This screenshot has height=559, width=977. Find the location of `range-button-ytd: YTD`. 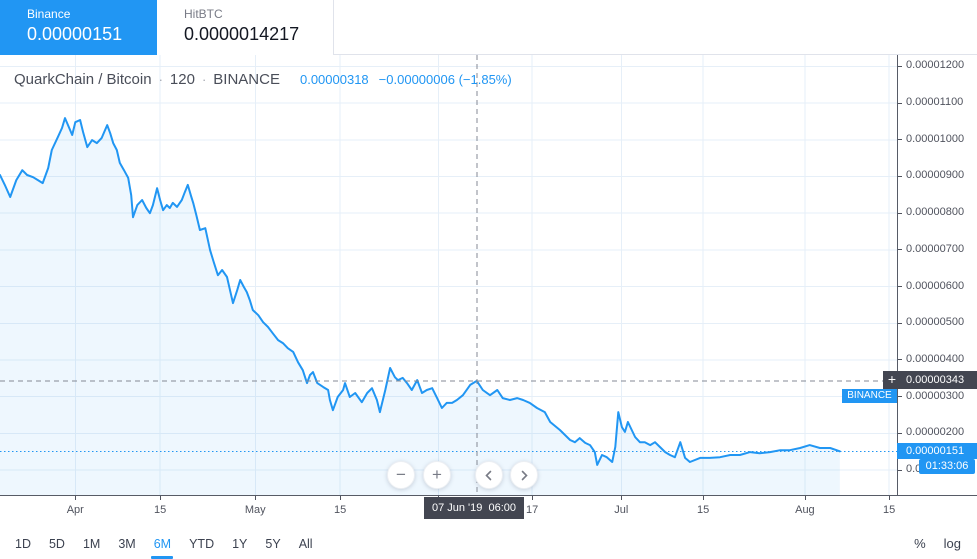

range-button-ytd: YTD is located at coordinates (202, 543).